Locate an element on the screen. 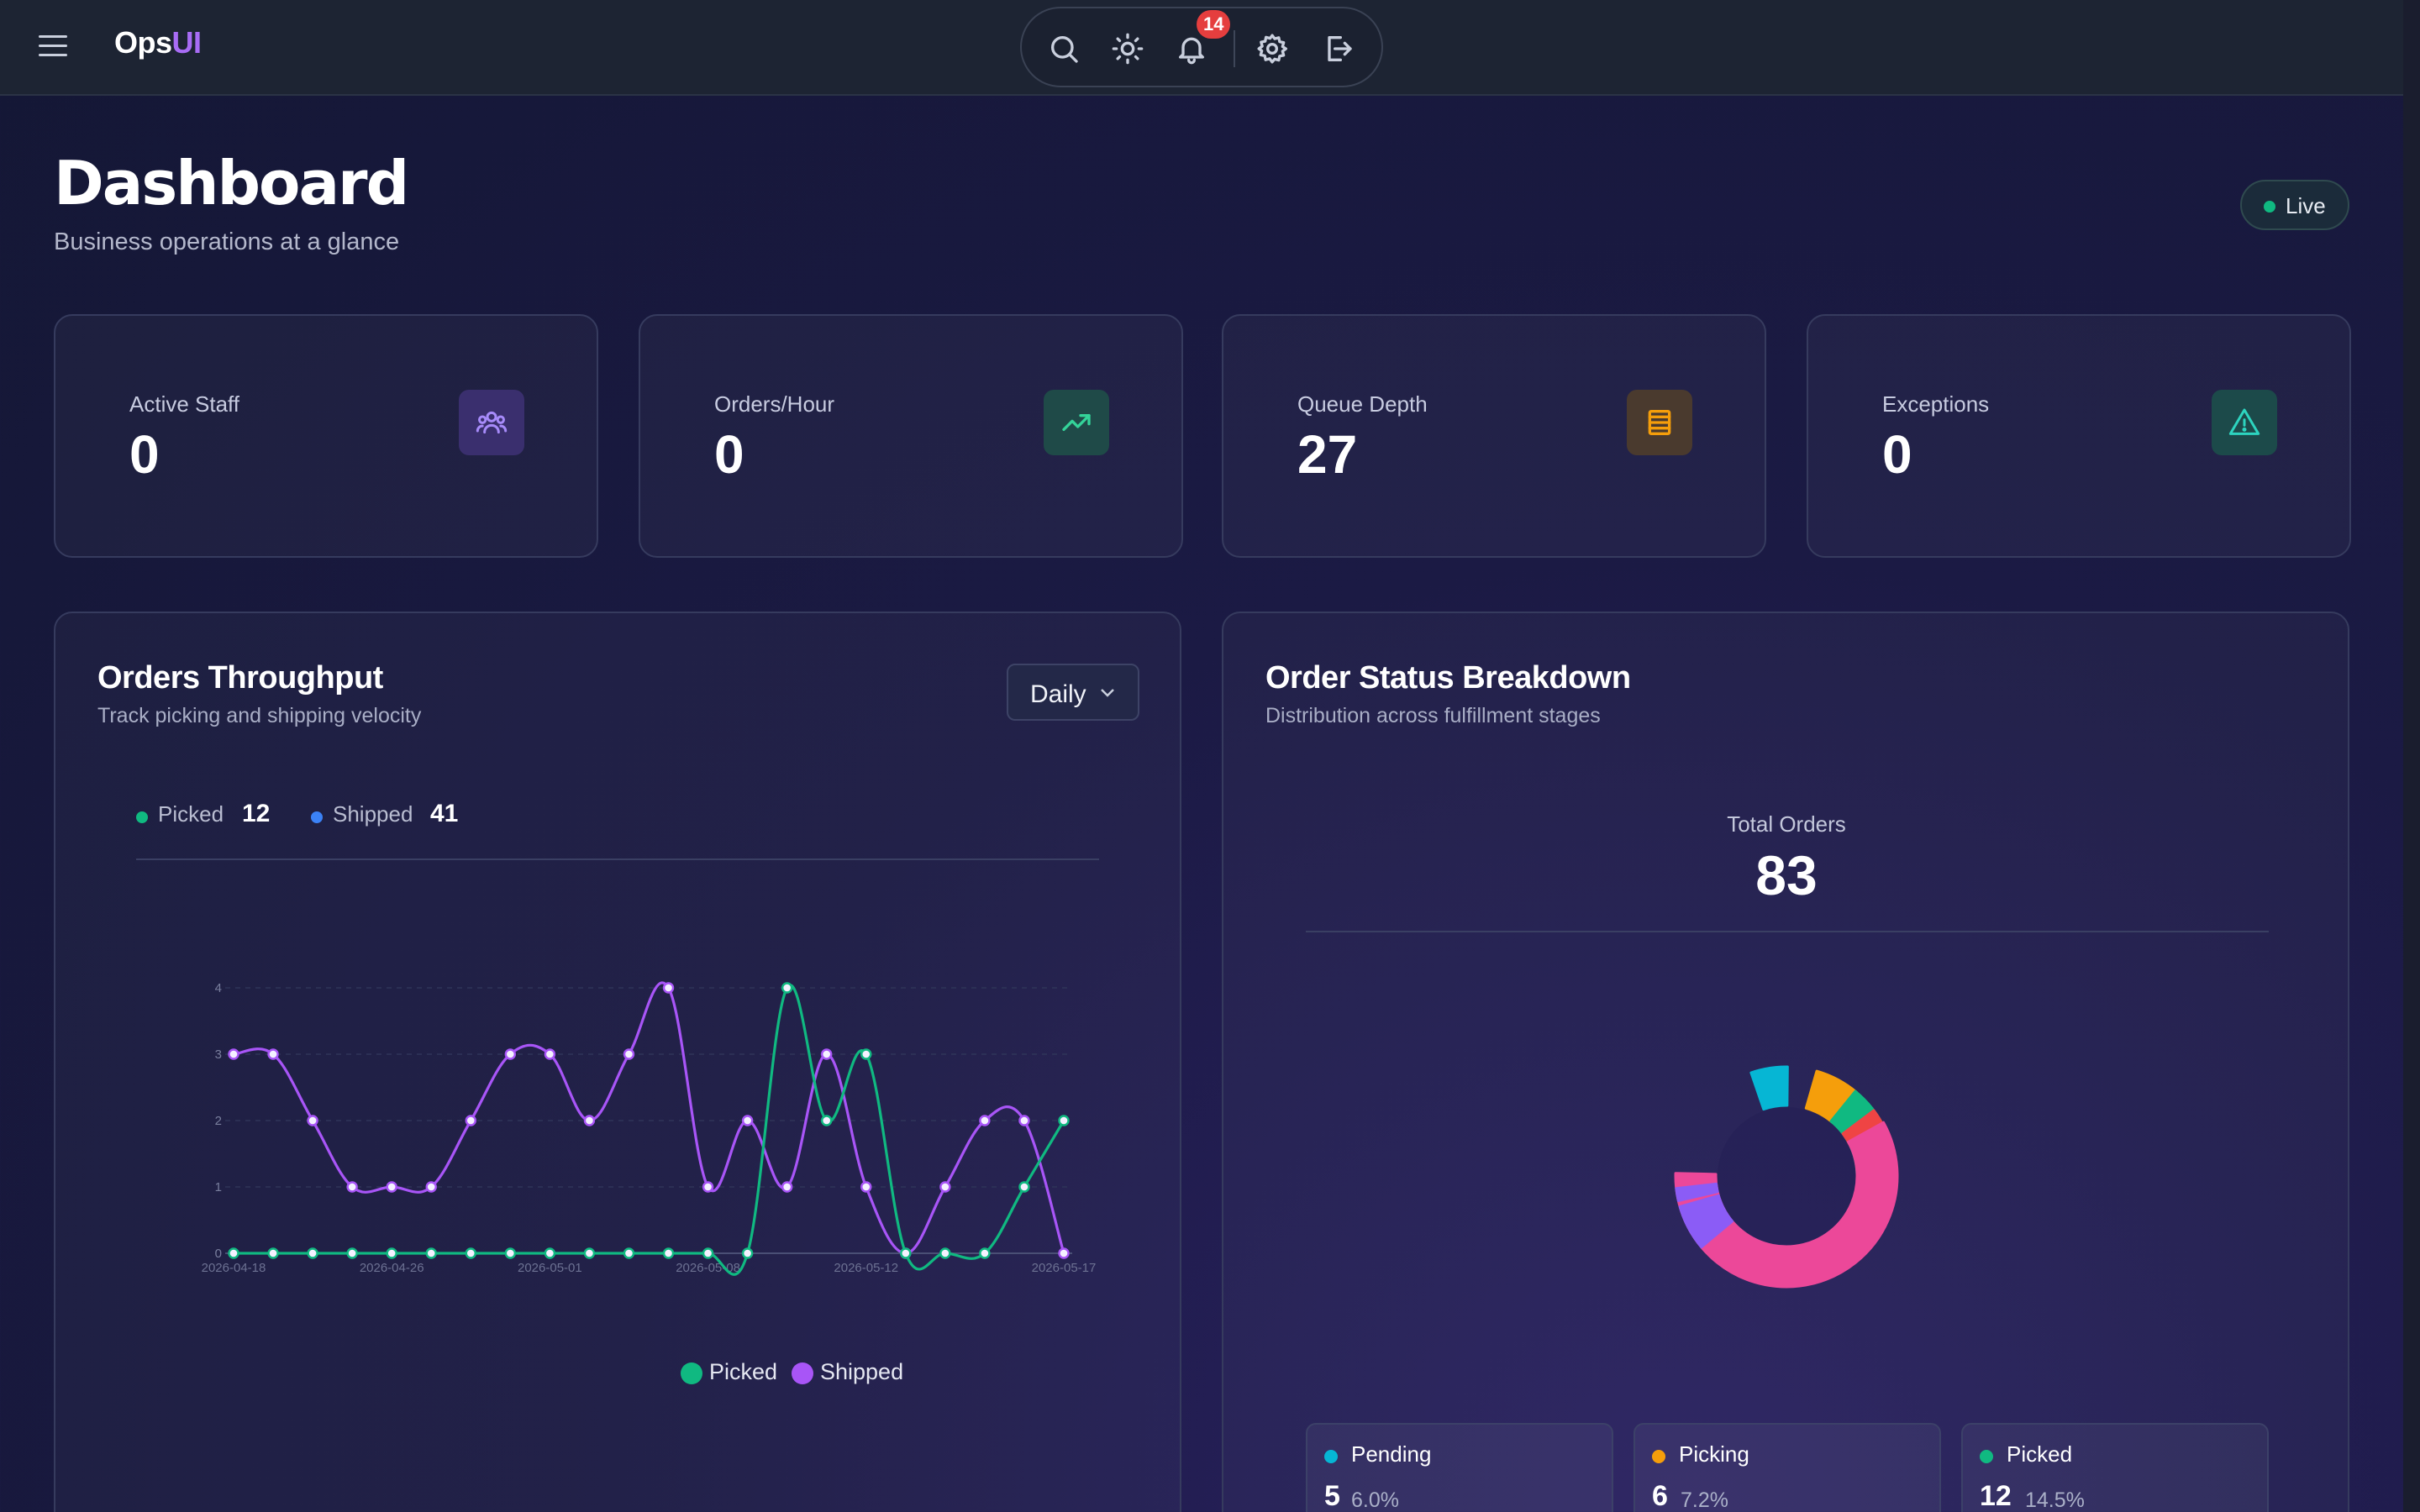 This screenshot has width=2420, height=1512. period-select: Daily is located at coordinates (1073, 692).